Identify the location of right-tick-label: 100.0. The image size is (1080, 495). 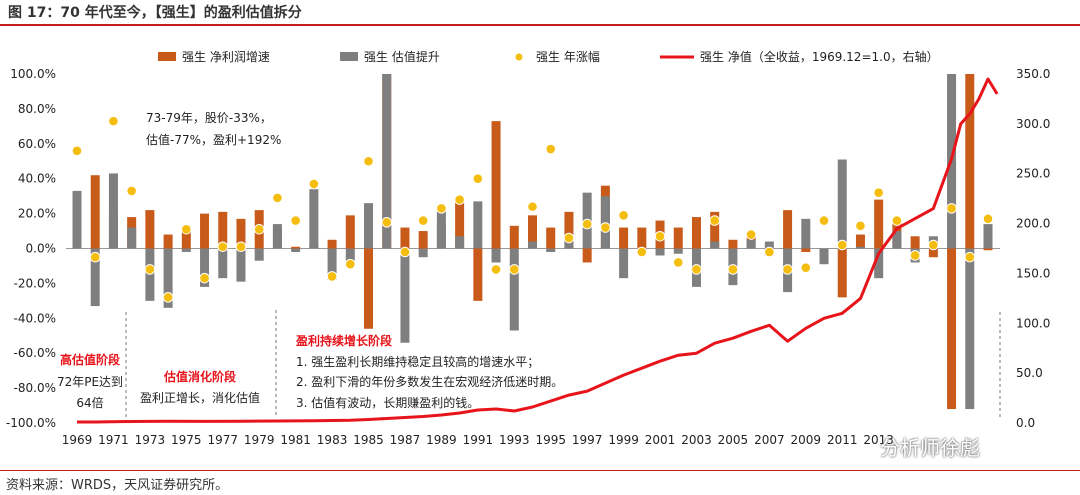
(1033, 323).